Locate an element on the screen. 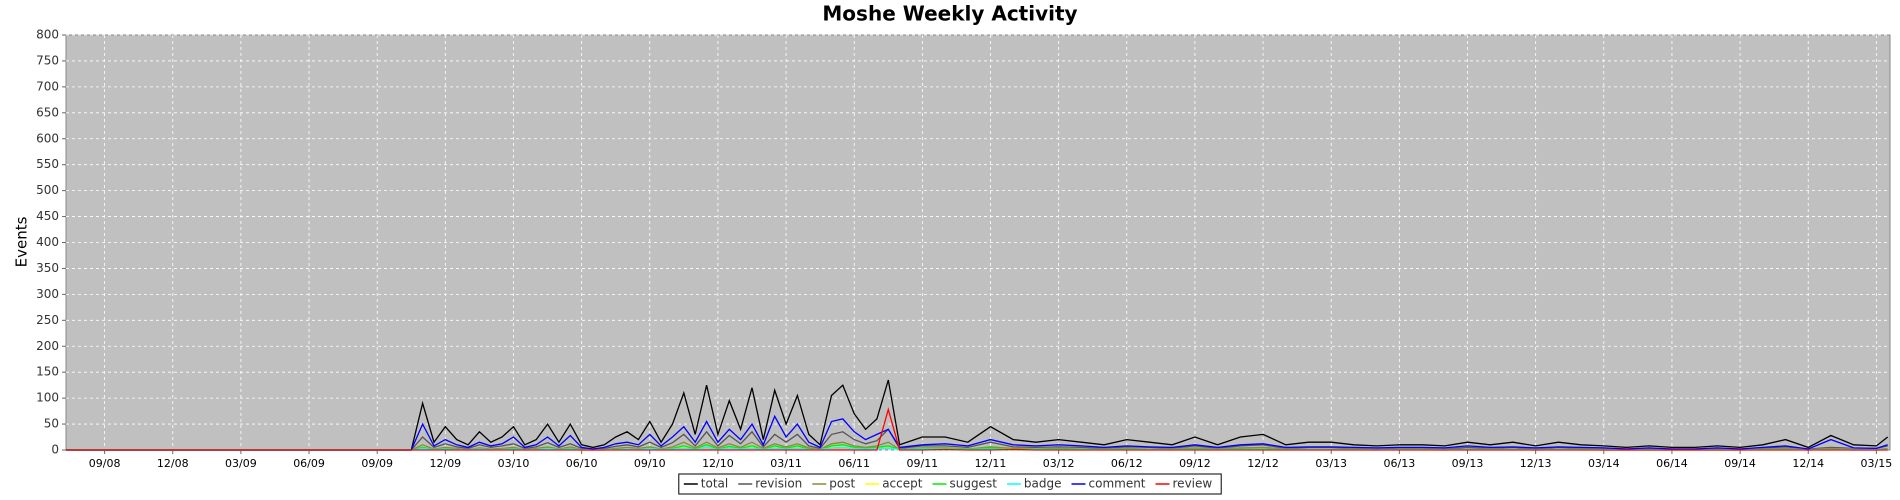  y-tick-label: 50 is located at coordinates (51, 424).